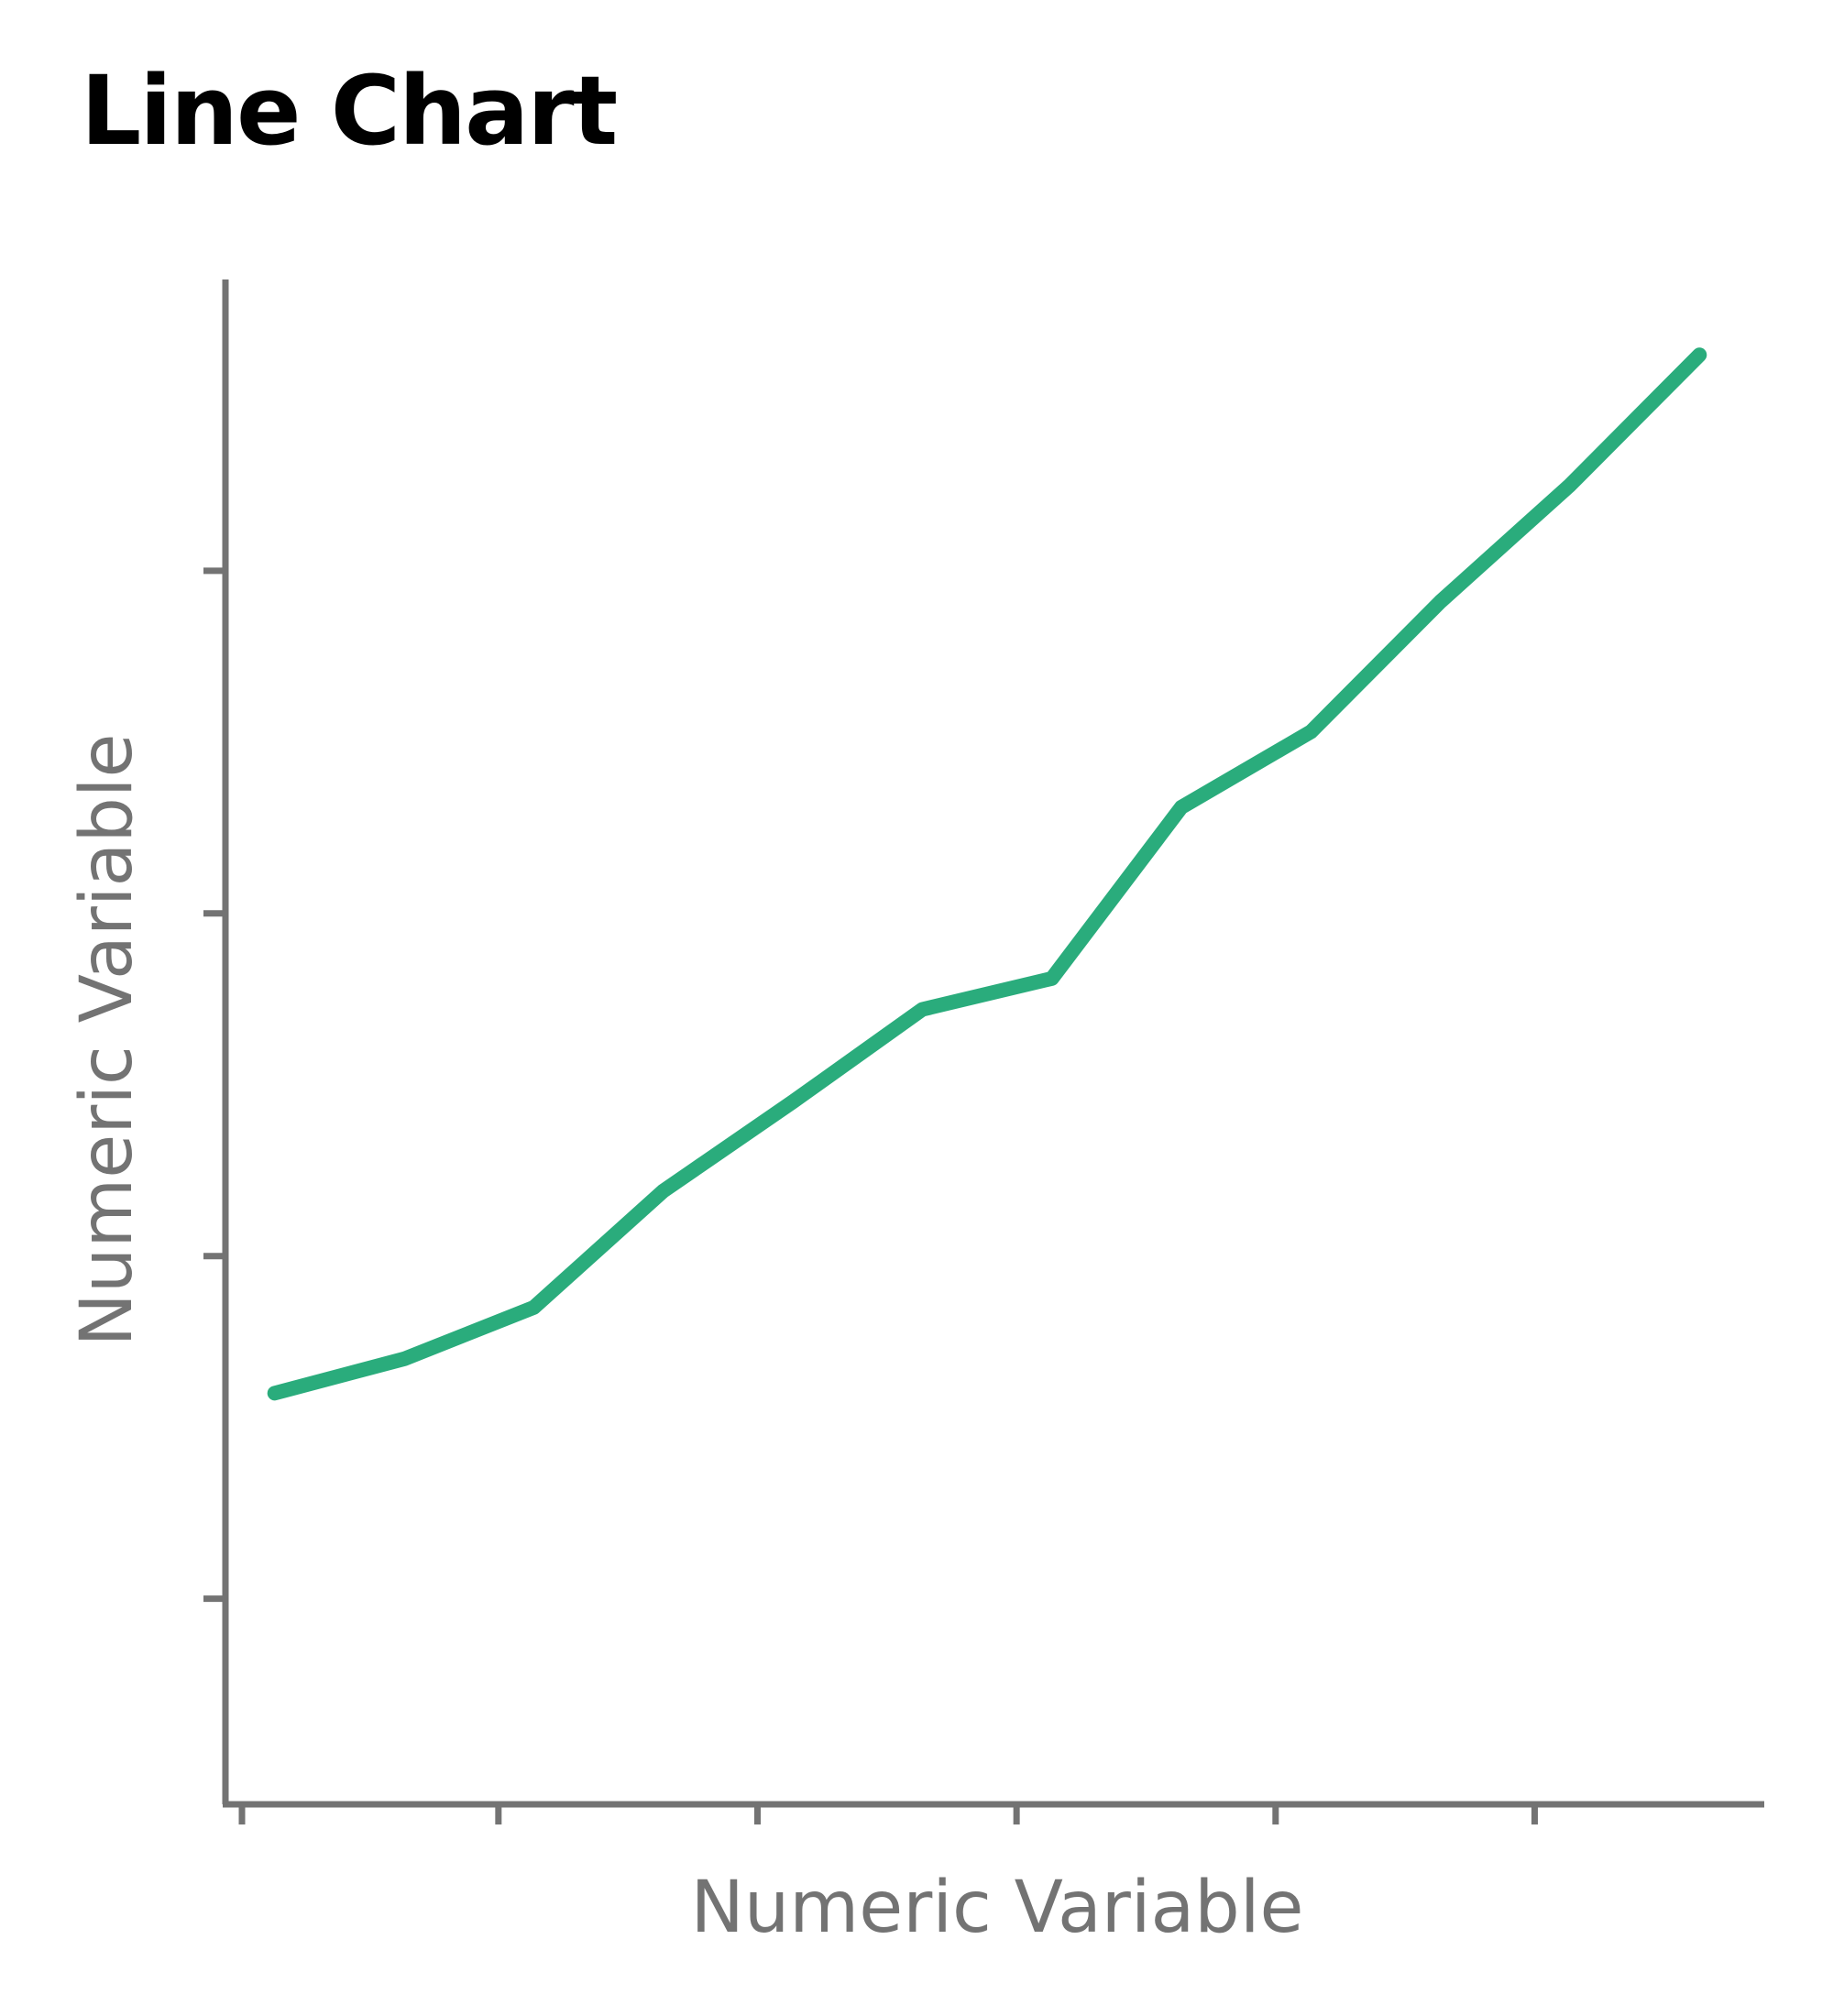 The width and height of the screenshot is (1833, 2016). I want to click on y-axis-label: Numeric Variable, so click(107, 1040).